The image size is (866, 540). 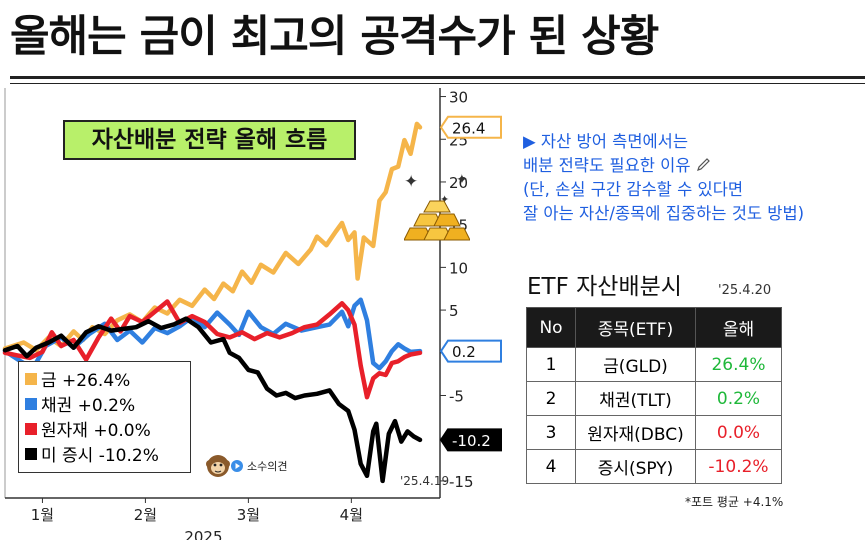 What do you see at coordinates (703, 164) in the screenshot?
I see `pencil-icon` at bounding box center [703, 164].